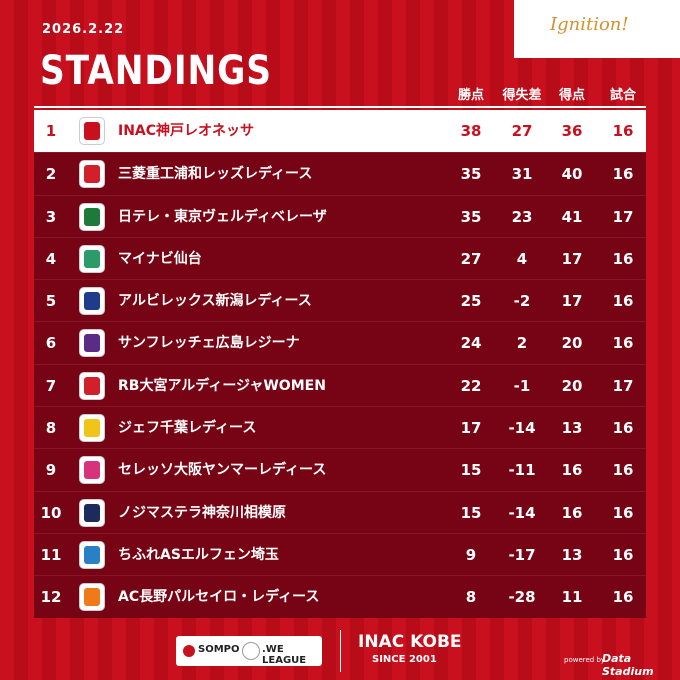 The image size is (680, 680). I want to click on header-games: 試合, so click(623, 95).